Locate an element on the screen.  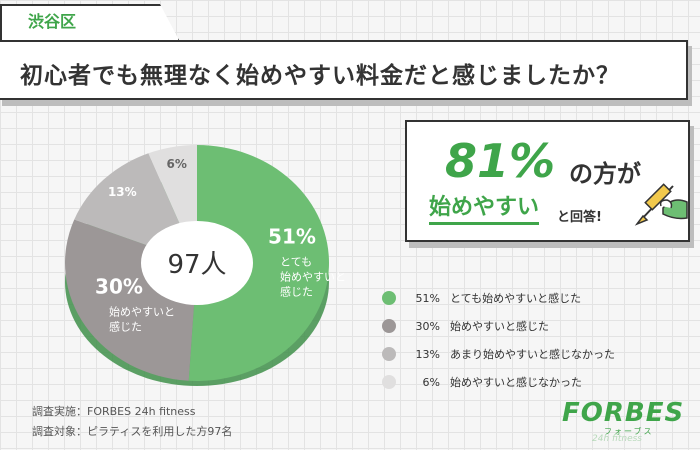
survey-conductor: 調査実施：FORBES 24h fitness is located at coordinates (114, 411).